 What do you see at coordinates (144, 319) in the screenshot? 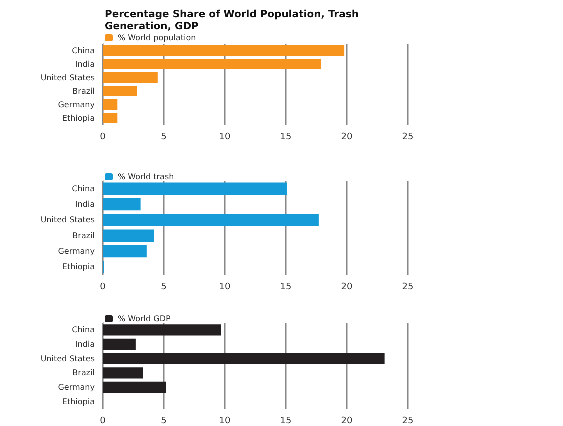
I see `legend-label: % World GDP` at bounding box center [144, 319].